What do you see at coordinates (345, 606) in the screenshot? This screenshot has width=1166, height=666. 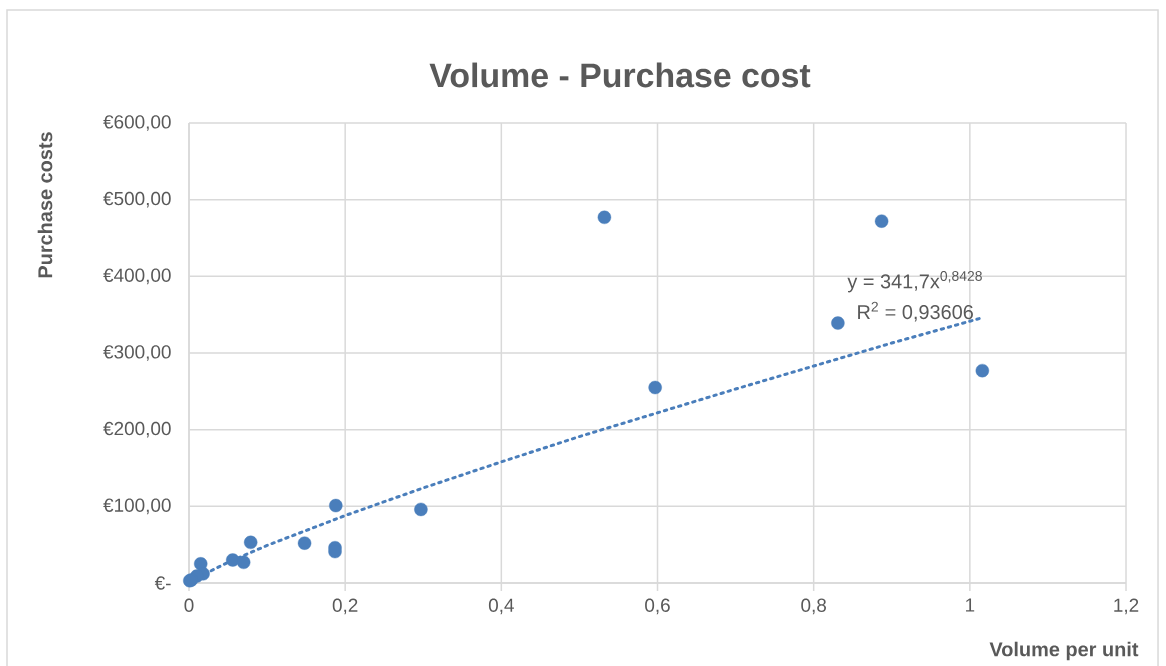 I see `x-tick-label: 0,2` at bounding box center [345, 606].